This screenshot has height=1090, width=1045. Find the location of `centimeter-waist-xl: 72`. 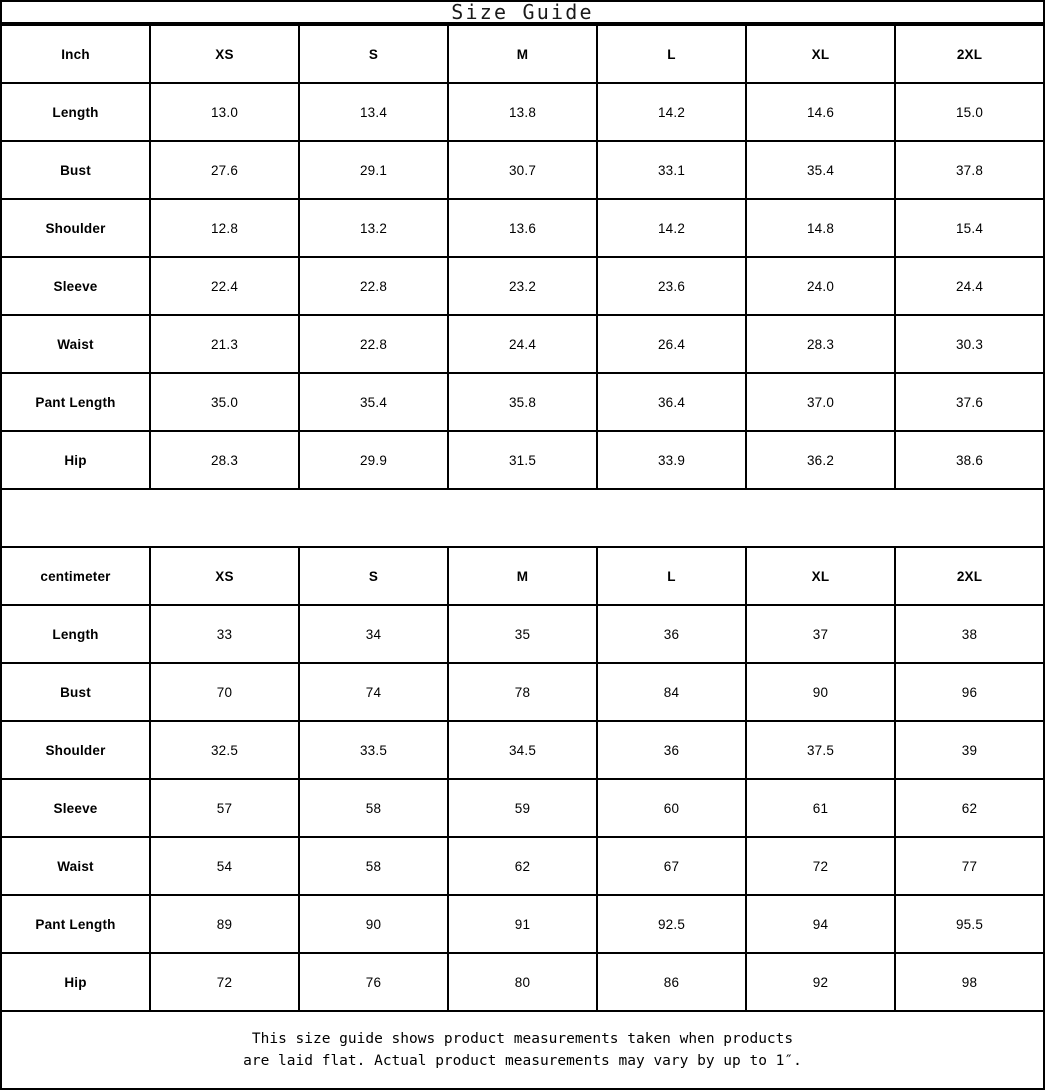

centimeter-waist-xl: 72 is located at coordinates (820, 866).